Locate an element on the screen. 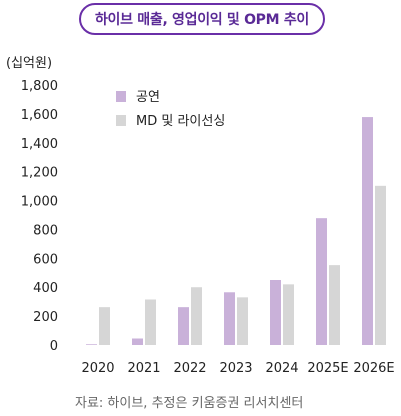  x-tick-label: 2026E is located at coordinates (373, 368).